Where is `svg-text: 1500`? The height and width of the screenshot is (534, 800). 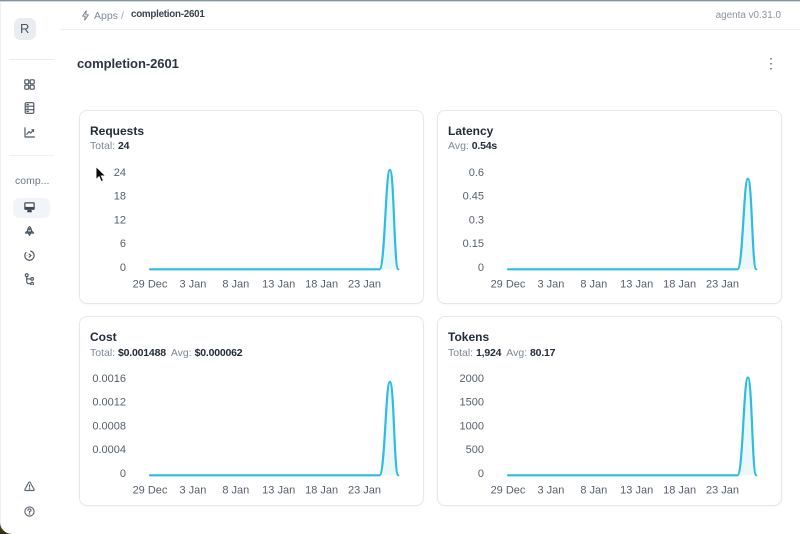
svg-text: 1500 is located at coordinates (472, 403).